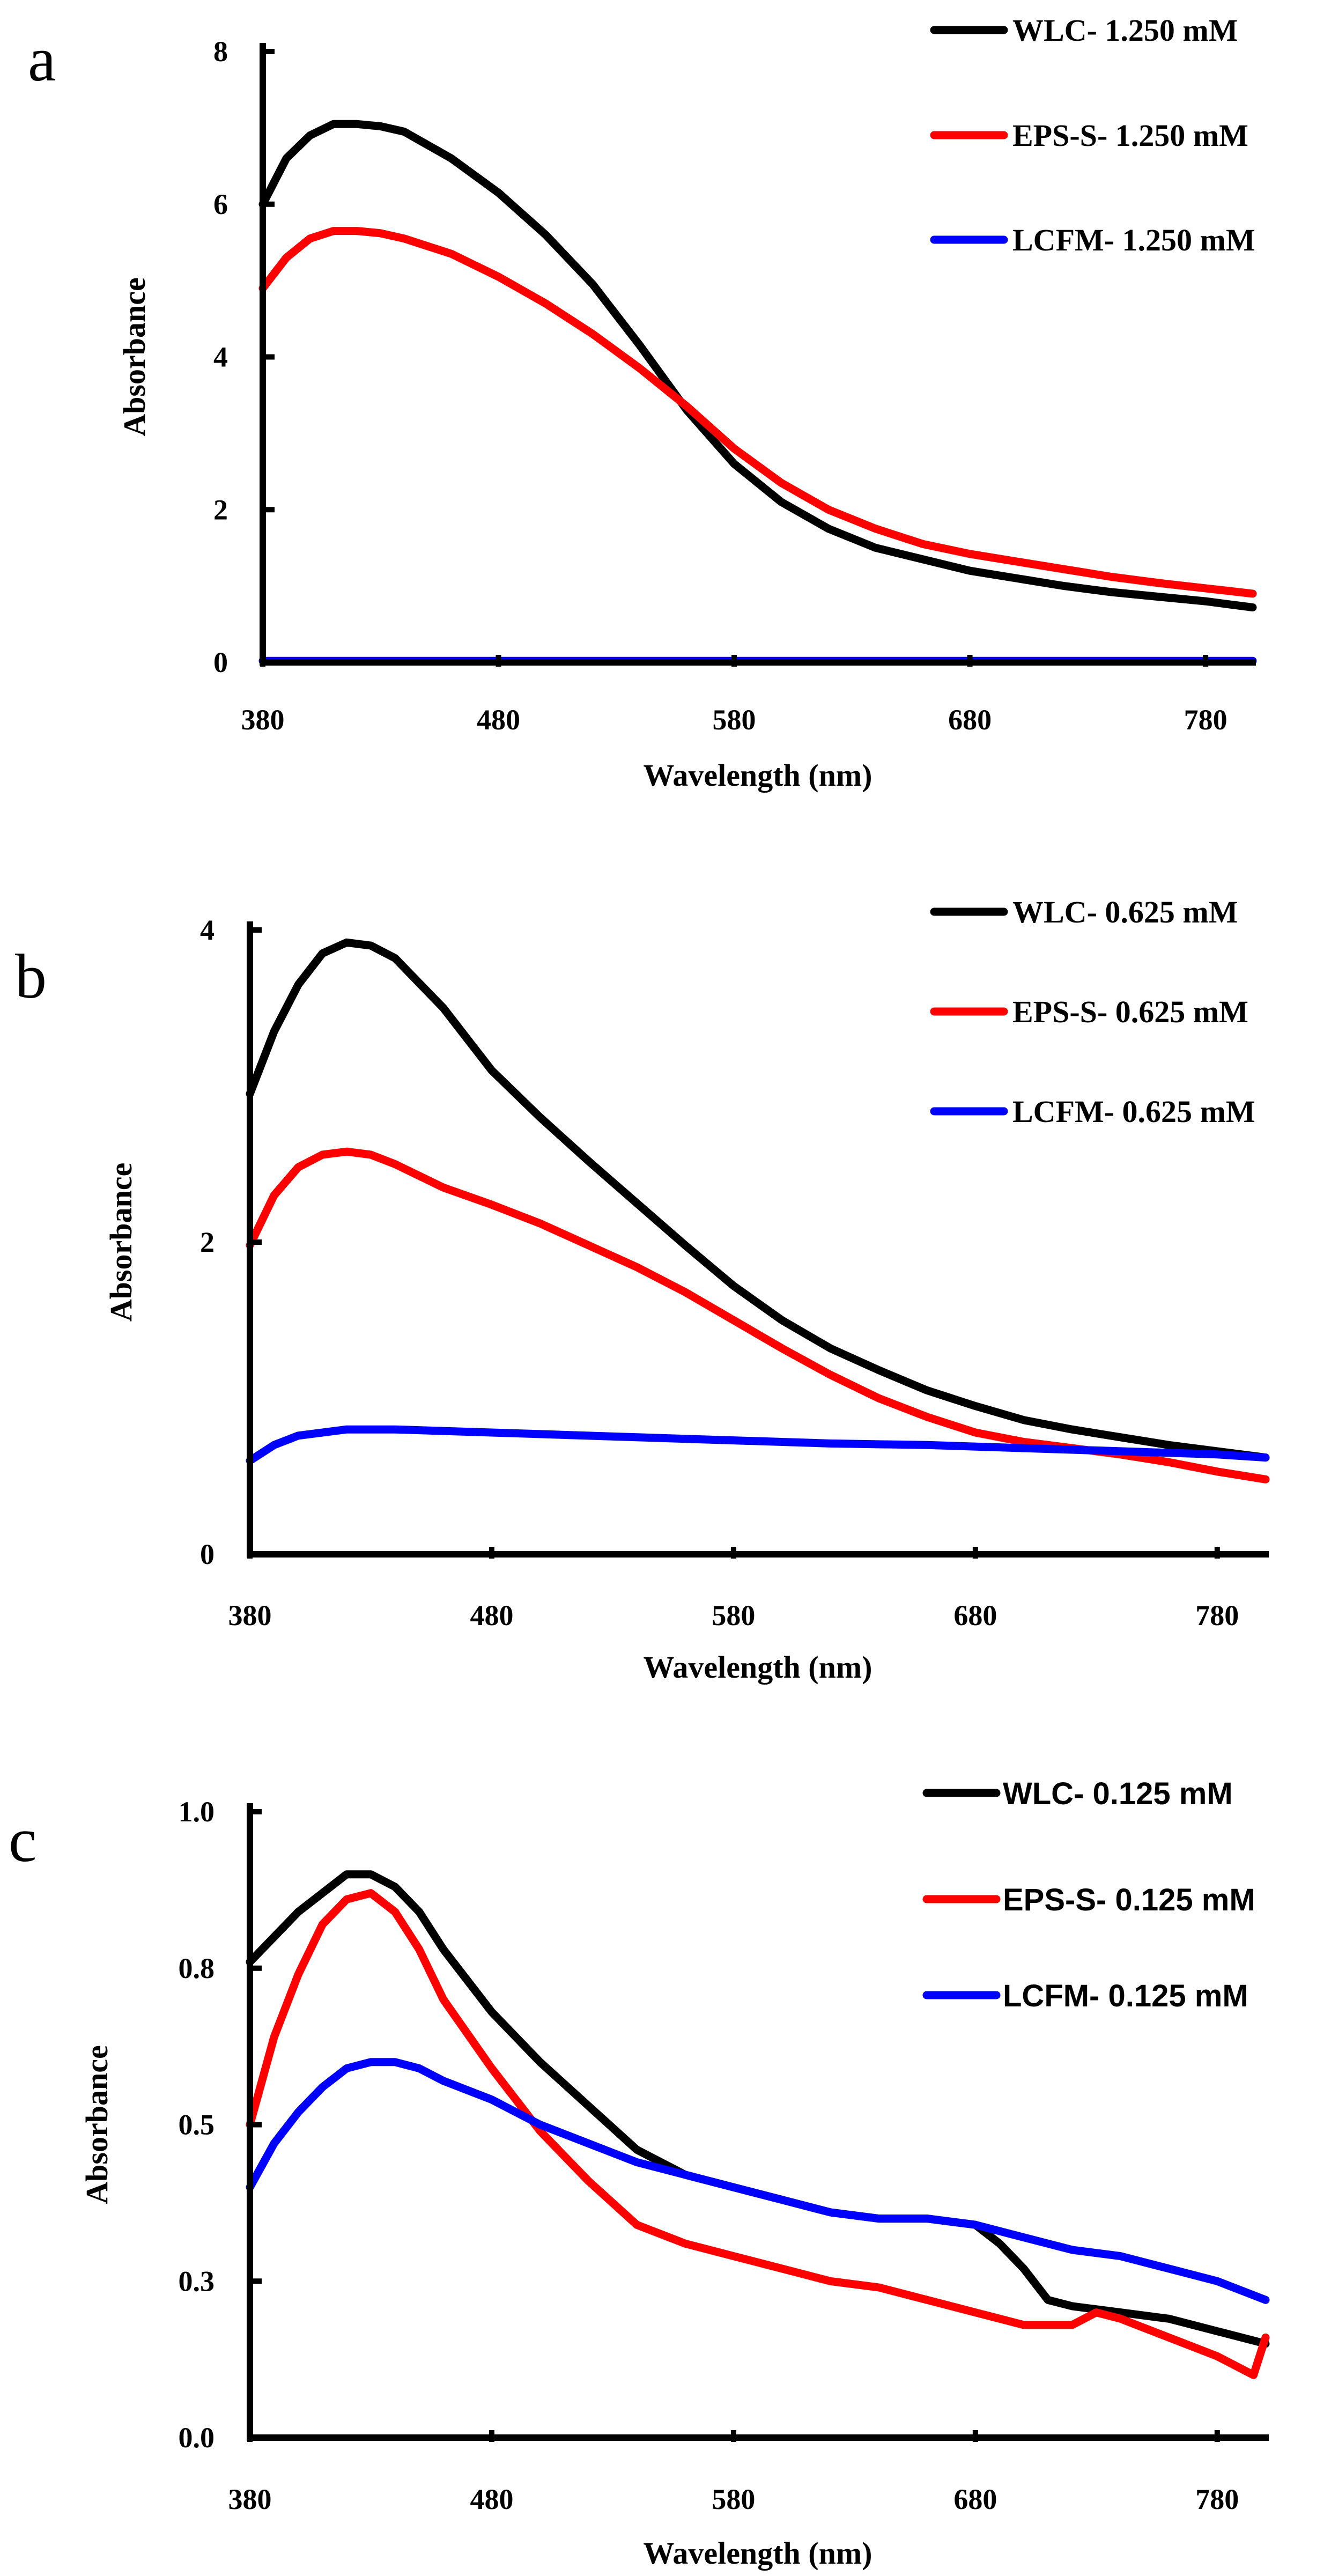 The width and height of the screenshot is (1331, 2576). Describe the element at coordinates (42, 59) in the screenshot. I see `panel-a-letter: a` at that location.